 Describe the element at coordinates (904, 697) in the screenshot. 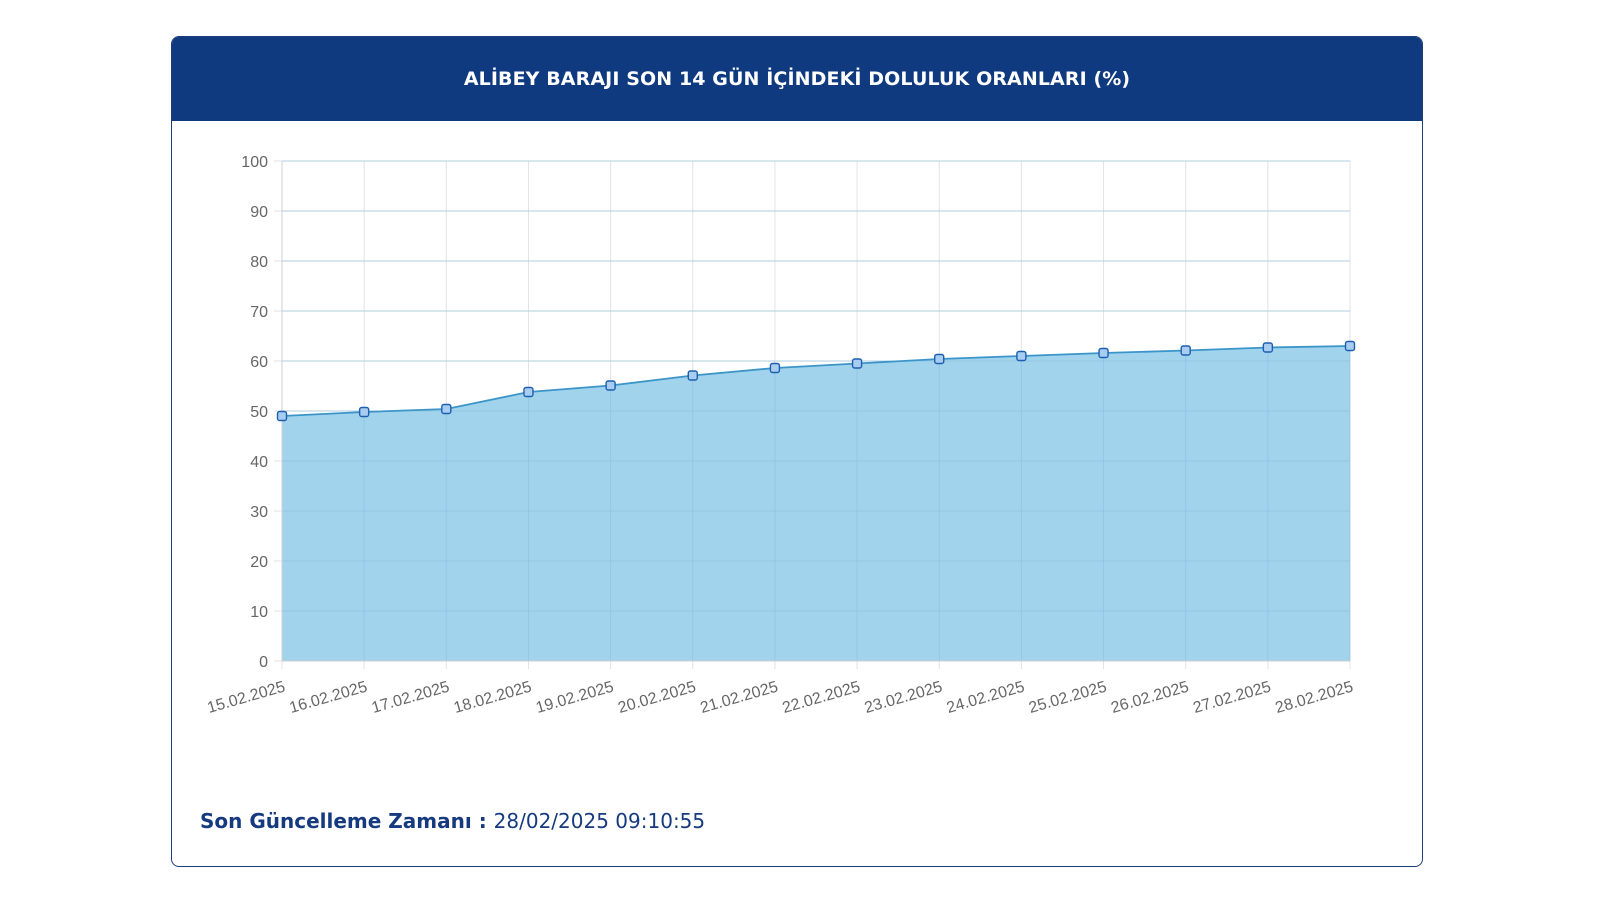

I see `x-tick-label: 23.02.2025` at that location.